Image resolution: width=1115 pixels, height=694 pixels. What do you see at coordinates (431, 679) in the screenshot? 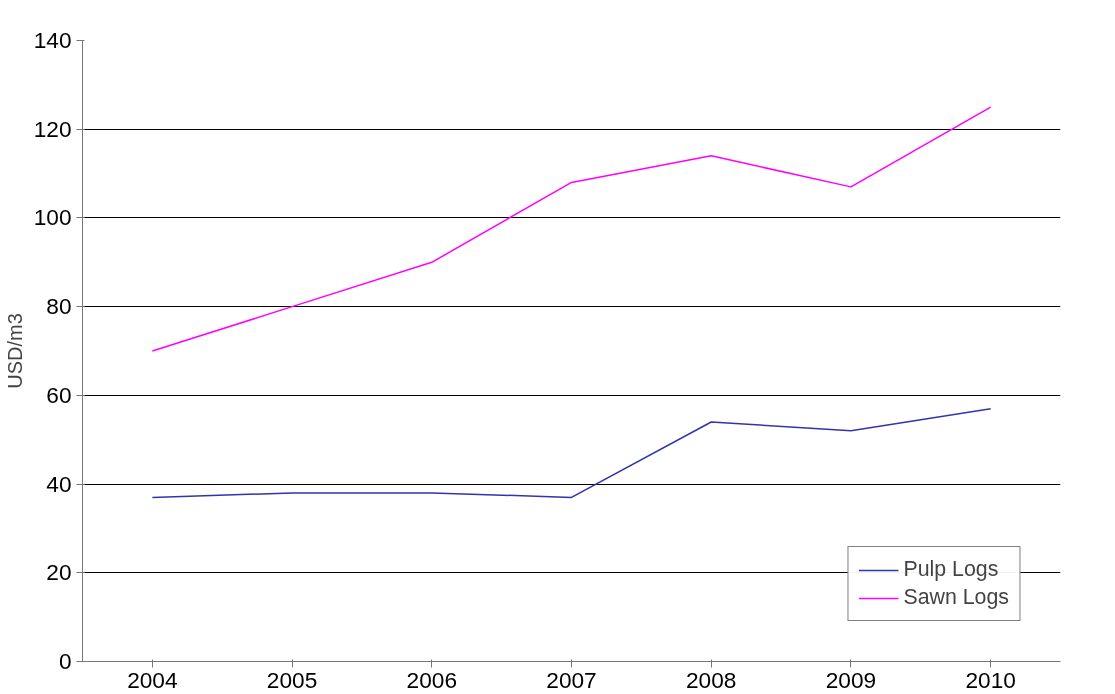
I see `x-tick-label: 2006` at bounding box center [431, 679].